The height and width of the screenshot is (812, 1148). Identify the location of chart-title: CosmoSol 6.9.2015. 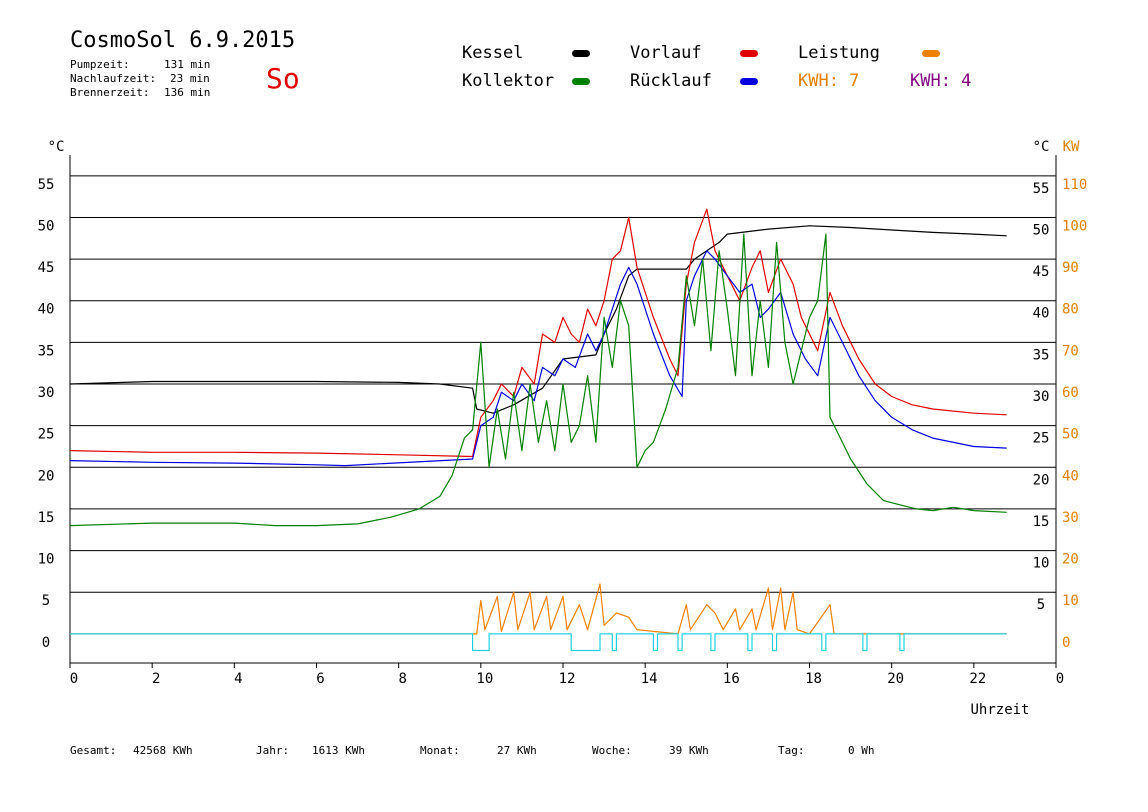
(183, 40).